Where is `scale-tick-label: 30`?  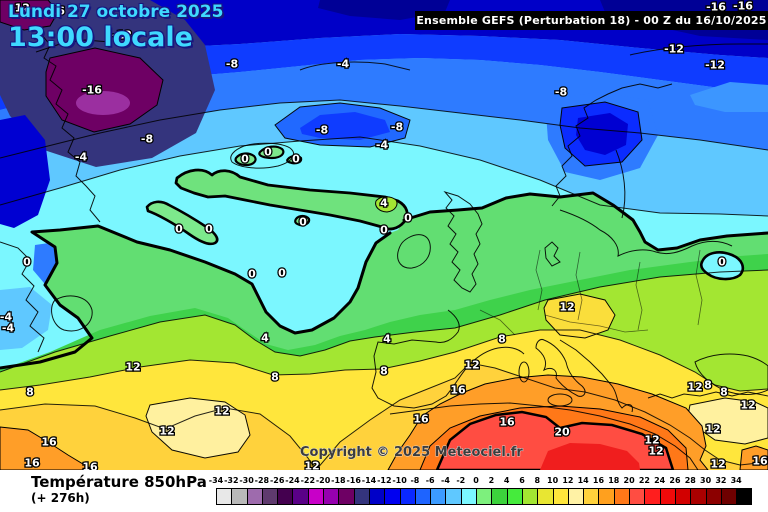
scale-tick-label: 30 is located at coordinates (706, 480).